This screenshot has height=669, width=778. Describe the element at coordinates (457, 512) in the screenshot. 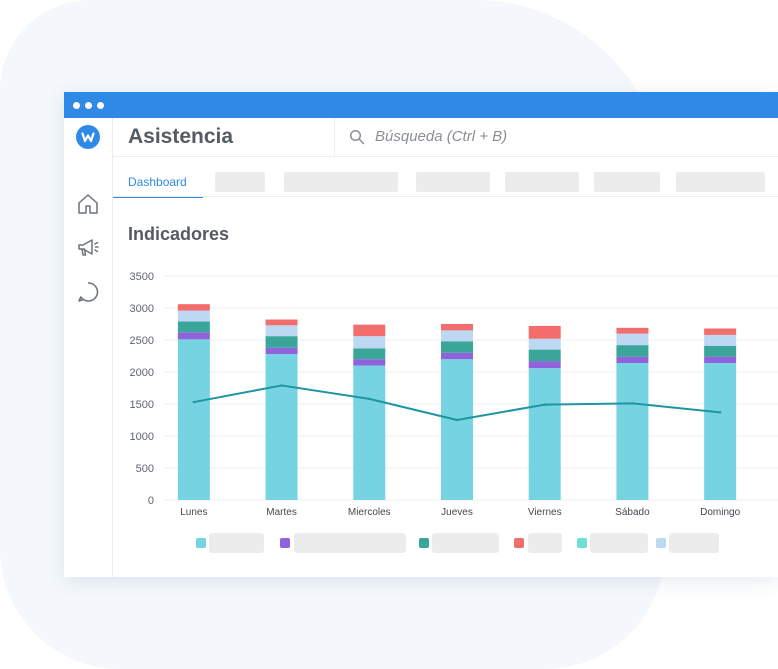

I see `x-tick-label: Jueves` at that location.